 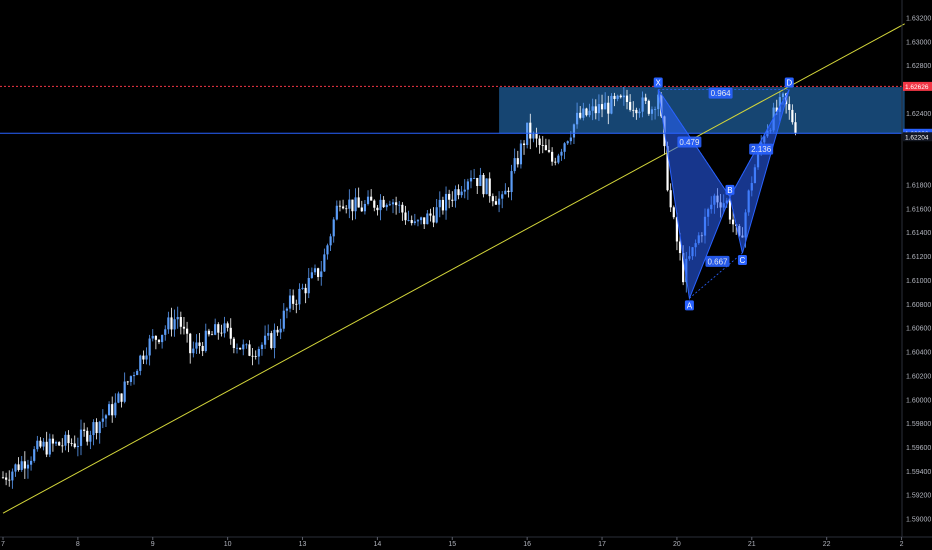 What do you see at coordinates (918, 520) in the screenshot?
I see `price-tick-label: 1.59000` at bounding box center [918, 520].